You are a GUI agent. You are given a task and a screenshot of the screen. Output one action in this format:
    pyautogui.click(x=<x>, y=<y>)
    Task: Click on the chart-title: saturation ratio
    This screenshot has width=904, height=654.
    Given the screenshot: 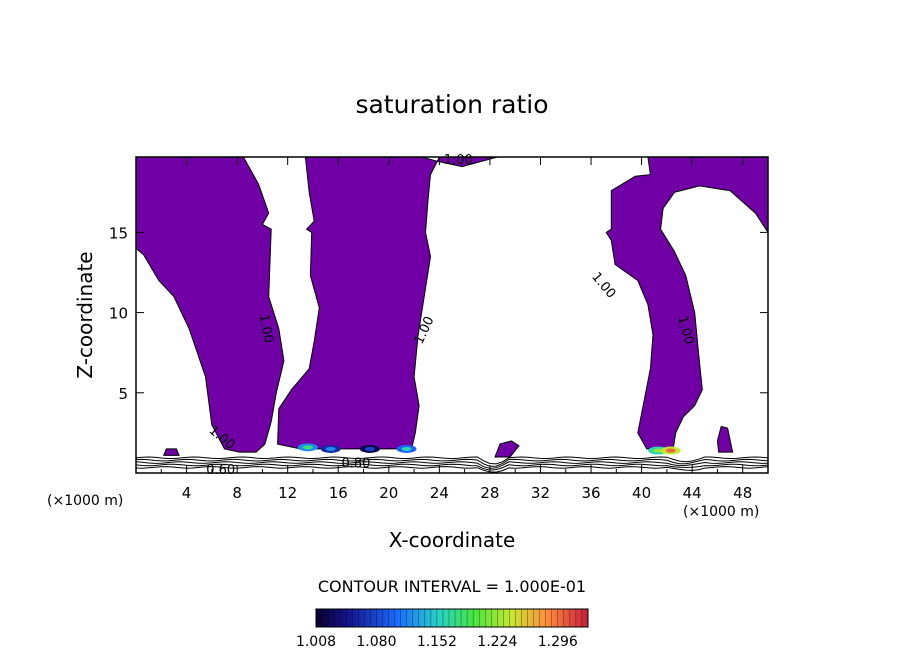 What is the action you would take?
    pyautogui.click(x=451, y=104)
    